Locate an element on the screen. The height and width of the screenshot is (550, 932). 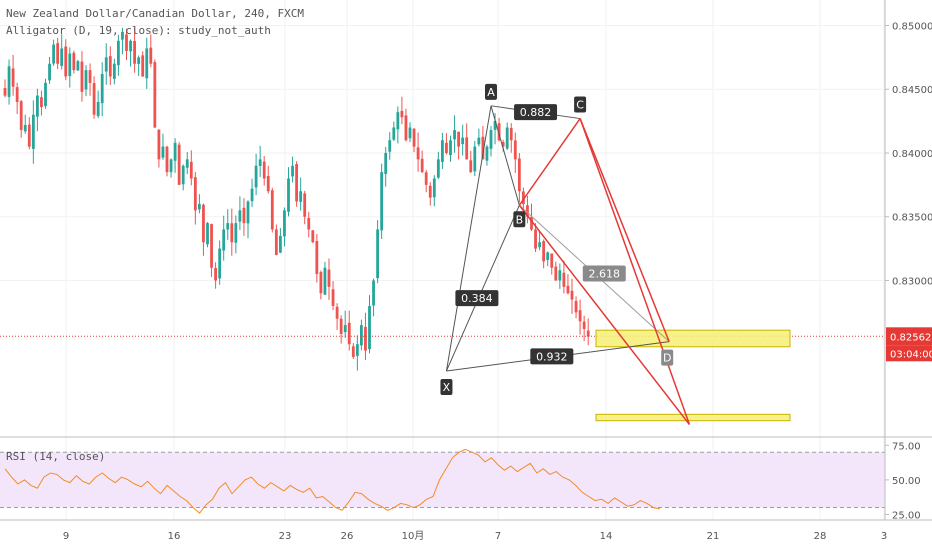
prz-zone is located at coordinates (693, 338).